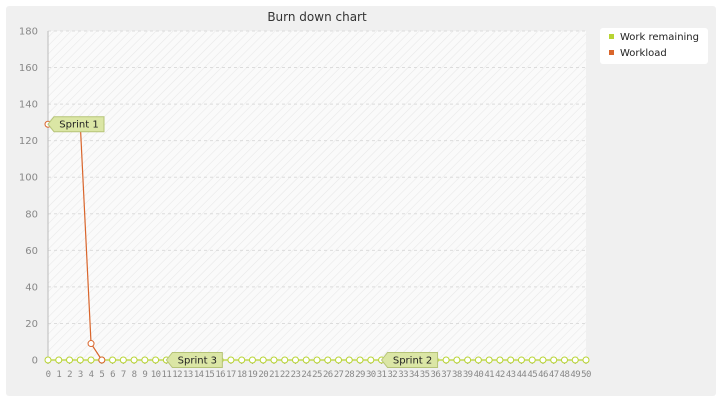 This screenshot has width=720, height=400. Describe the element at coordinates (392, 375) in the screenshot. I see `x-tick-label-32: 32` at that location.